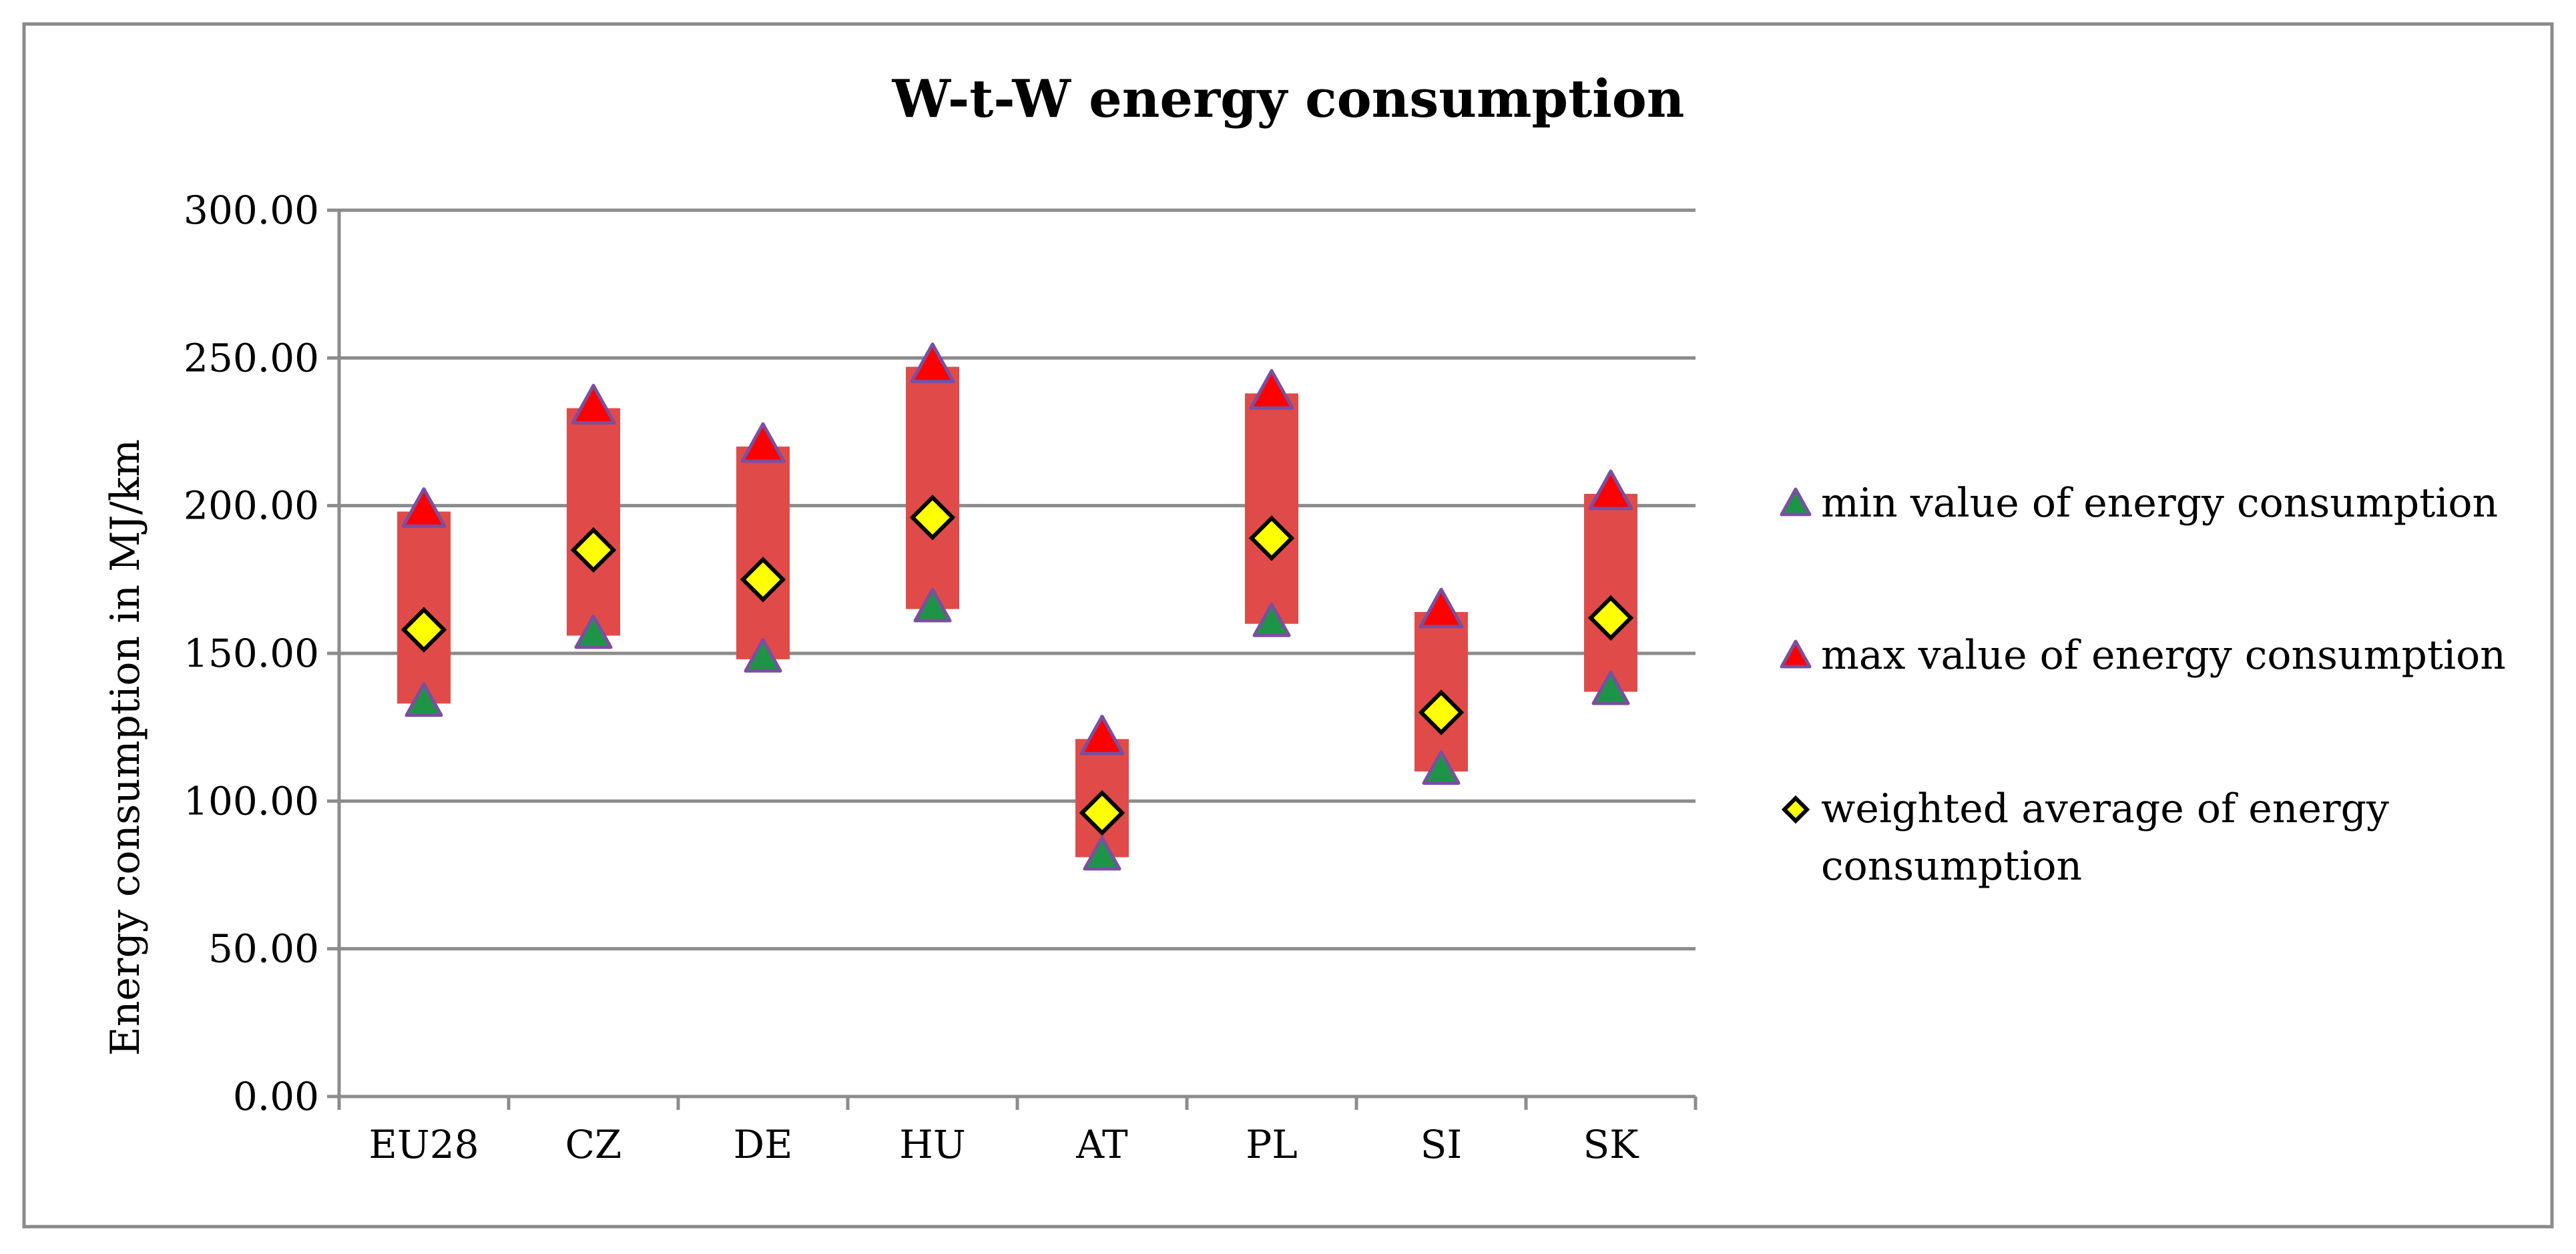 This screenshot has width=2576, height=1254. Describe the element at coordinates (1796, 654) in the screenshot. I see `legend-max-marker` at that location.